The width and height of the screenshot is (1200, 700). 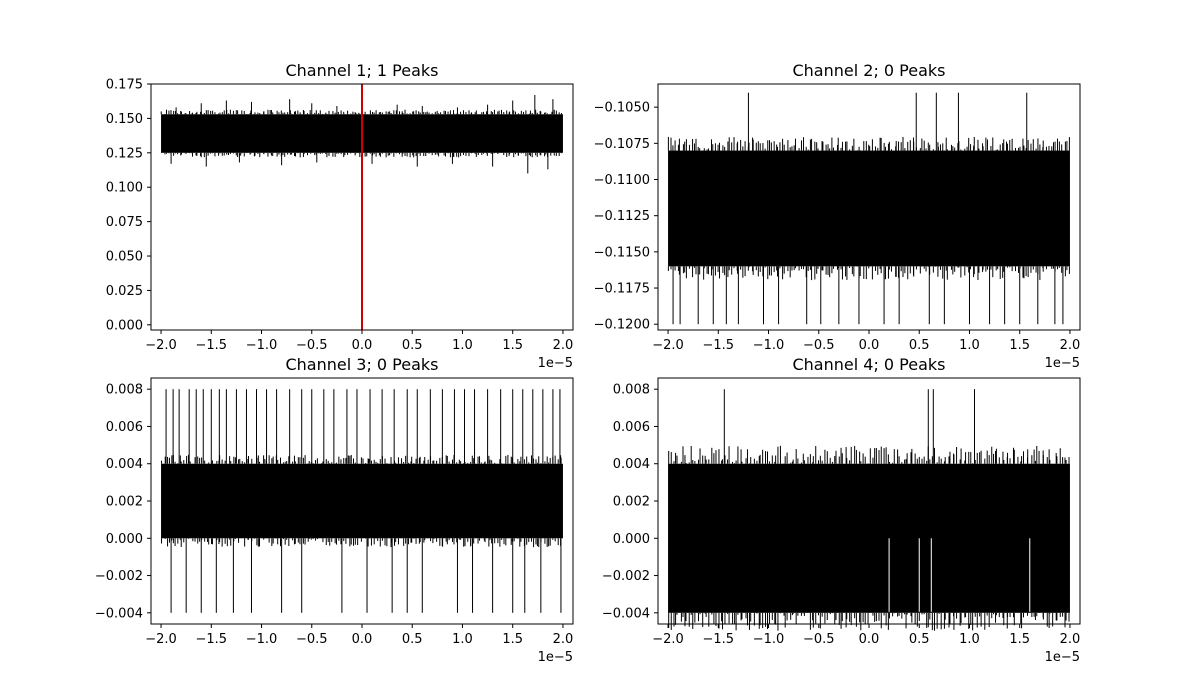 What do you see at coordinates (124, 291) in the screenshot?
I see `y-tick-label: 0.025` at bounding box center [124, 291].